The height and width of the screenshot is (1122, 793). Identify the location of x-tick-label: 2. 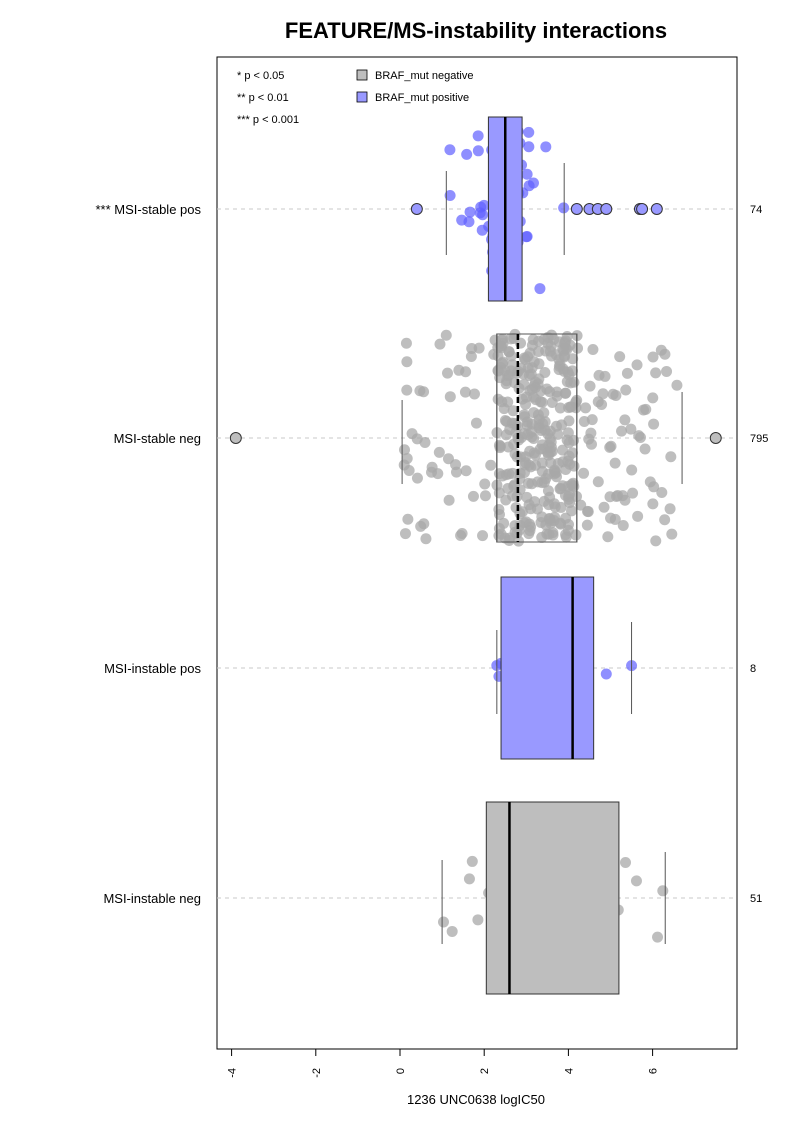
(485, 1071).